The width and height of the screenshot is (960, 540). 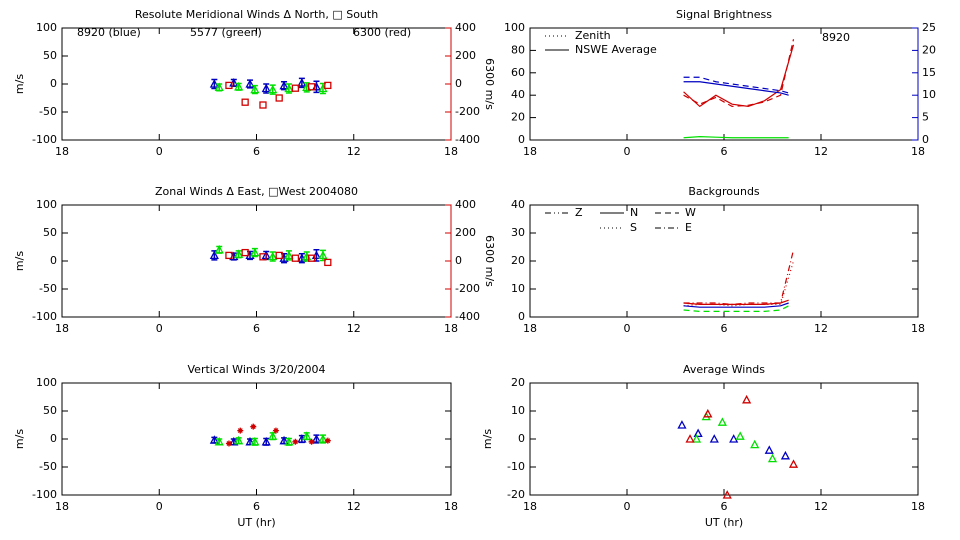 I want to click on y2-tick-label: 400, so click(x=465, y=27).